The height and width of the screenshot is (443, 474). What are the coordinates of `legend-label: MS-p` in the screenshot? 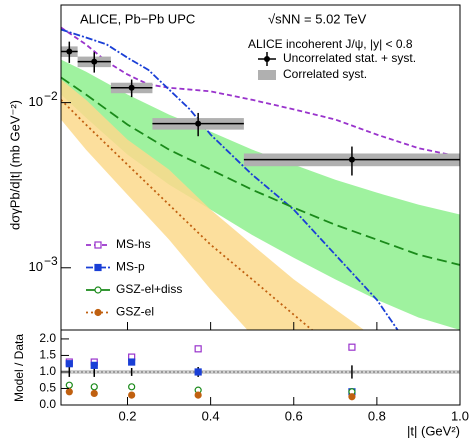 It's located at (130, 267).